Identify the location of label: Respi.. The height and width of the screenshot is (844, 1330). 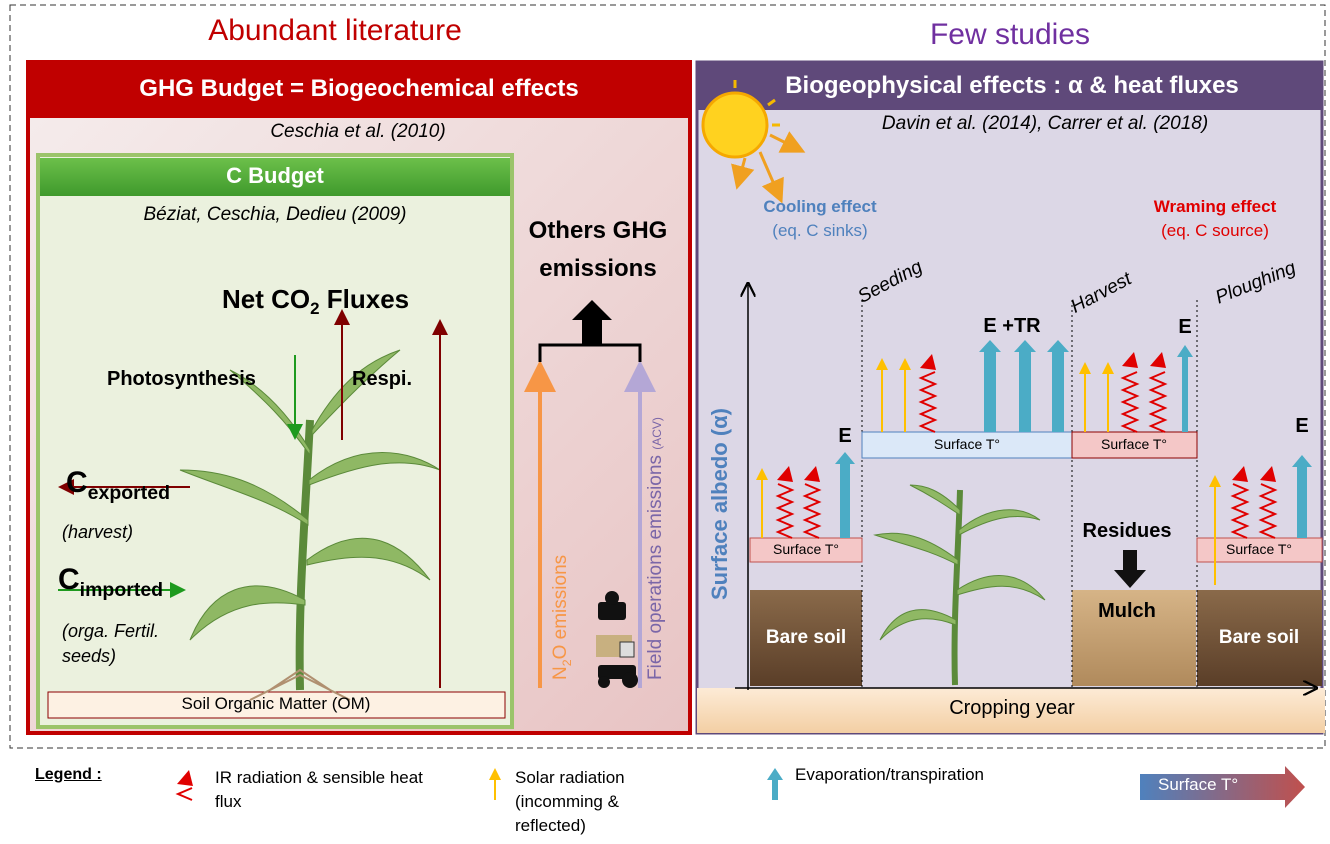
(382, 379).